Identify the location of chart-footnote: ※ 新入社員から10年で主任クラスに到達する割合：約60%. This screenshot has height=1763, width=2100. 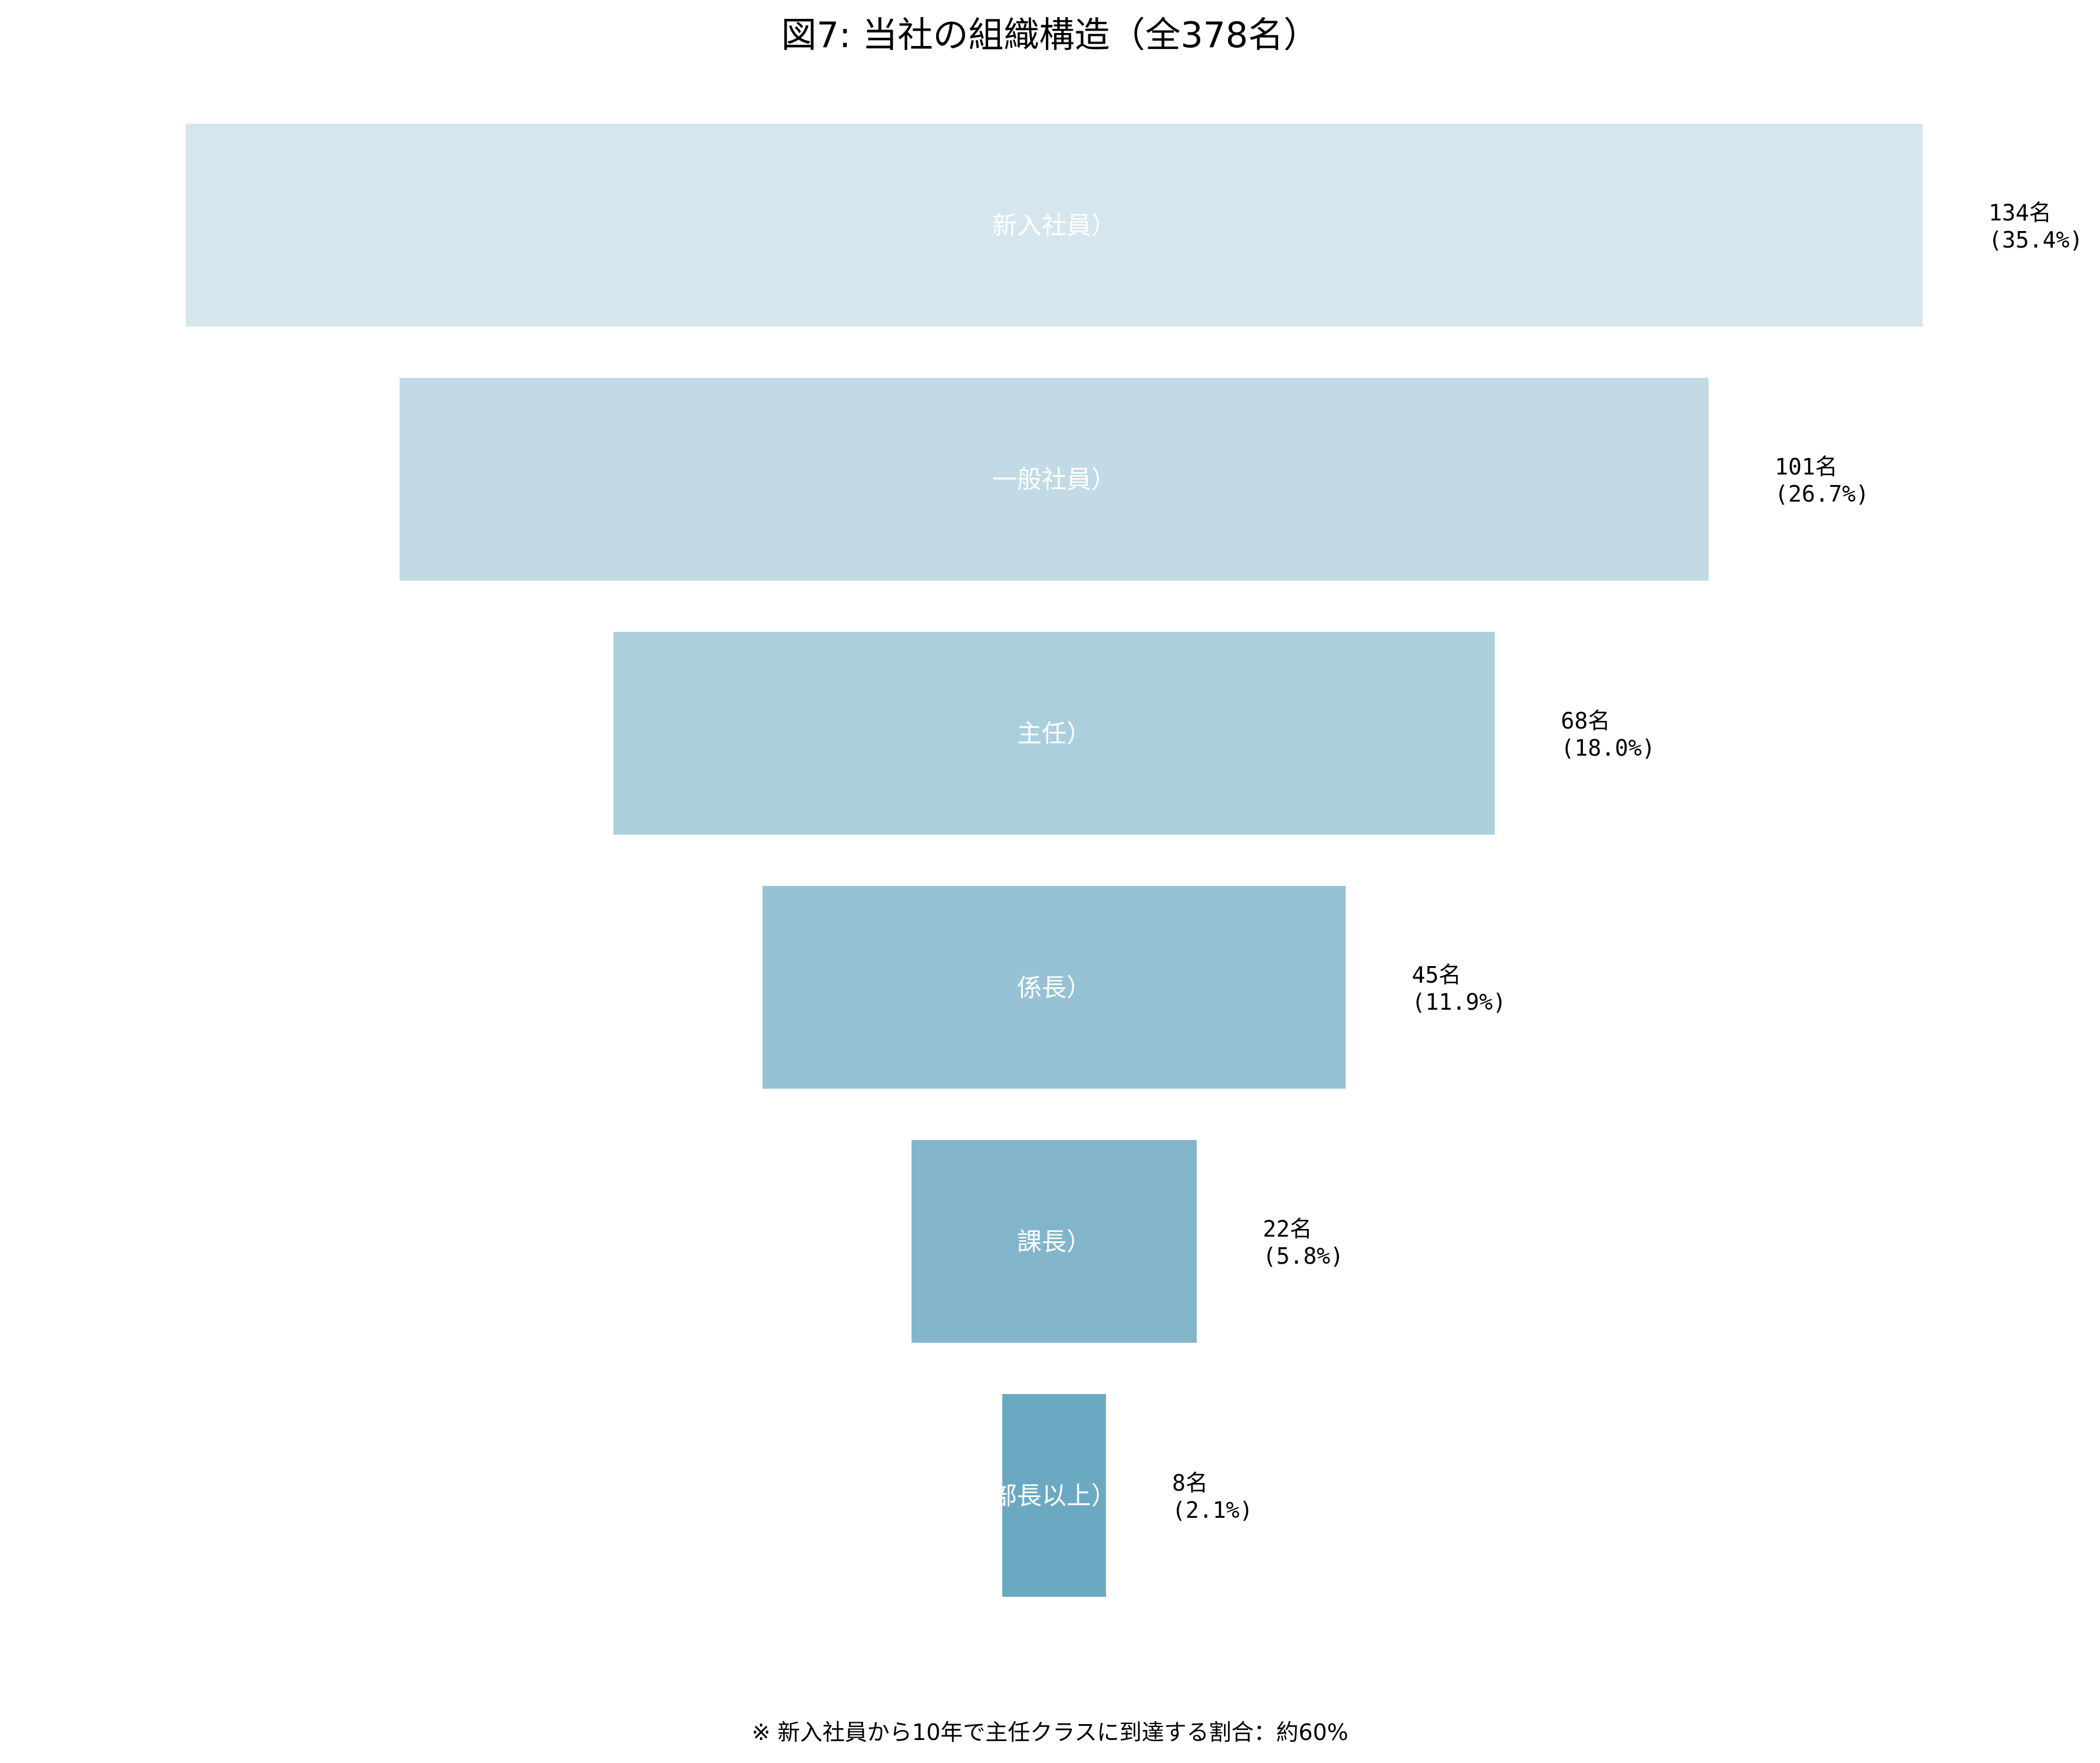
(1050, 1732).